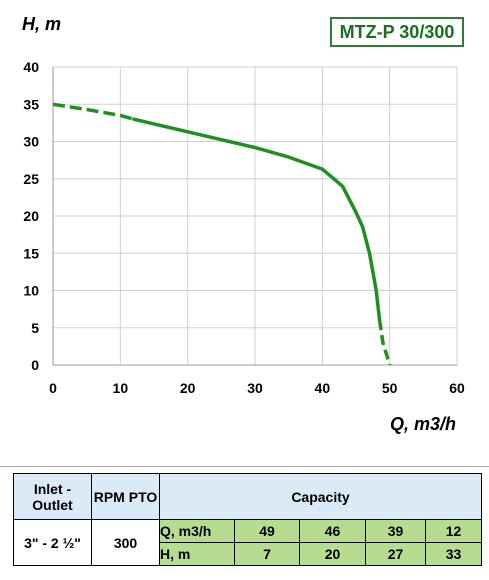 The width and height of the screenshot is (489, 580). Describe the element at coordinates (52, 496) in the screenshot. I see `inlet-outlet-header: Inlet - Outlet` at that location.